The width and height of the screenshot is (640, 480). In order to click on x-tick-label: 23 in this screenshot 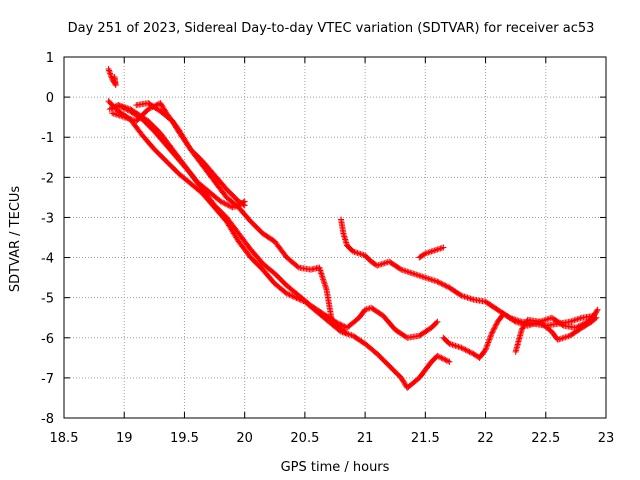, I will do `click(606, 438)`.